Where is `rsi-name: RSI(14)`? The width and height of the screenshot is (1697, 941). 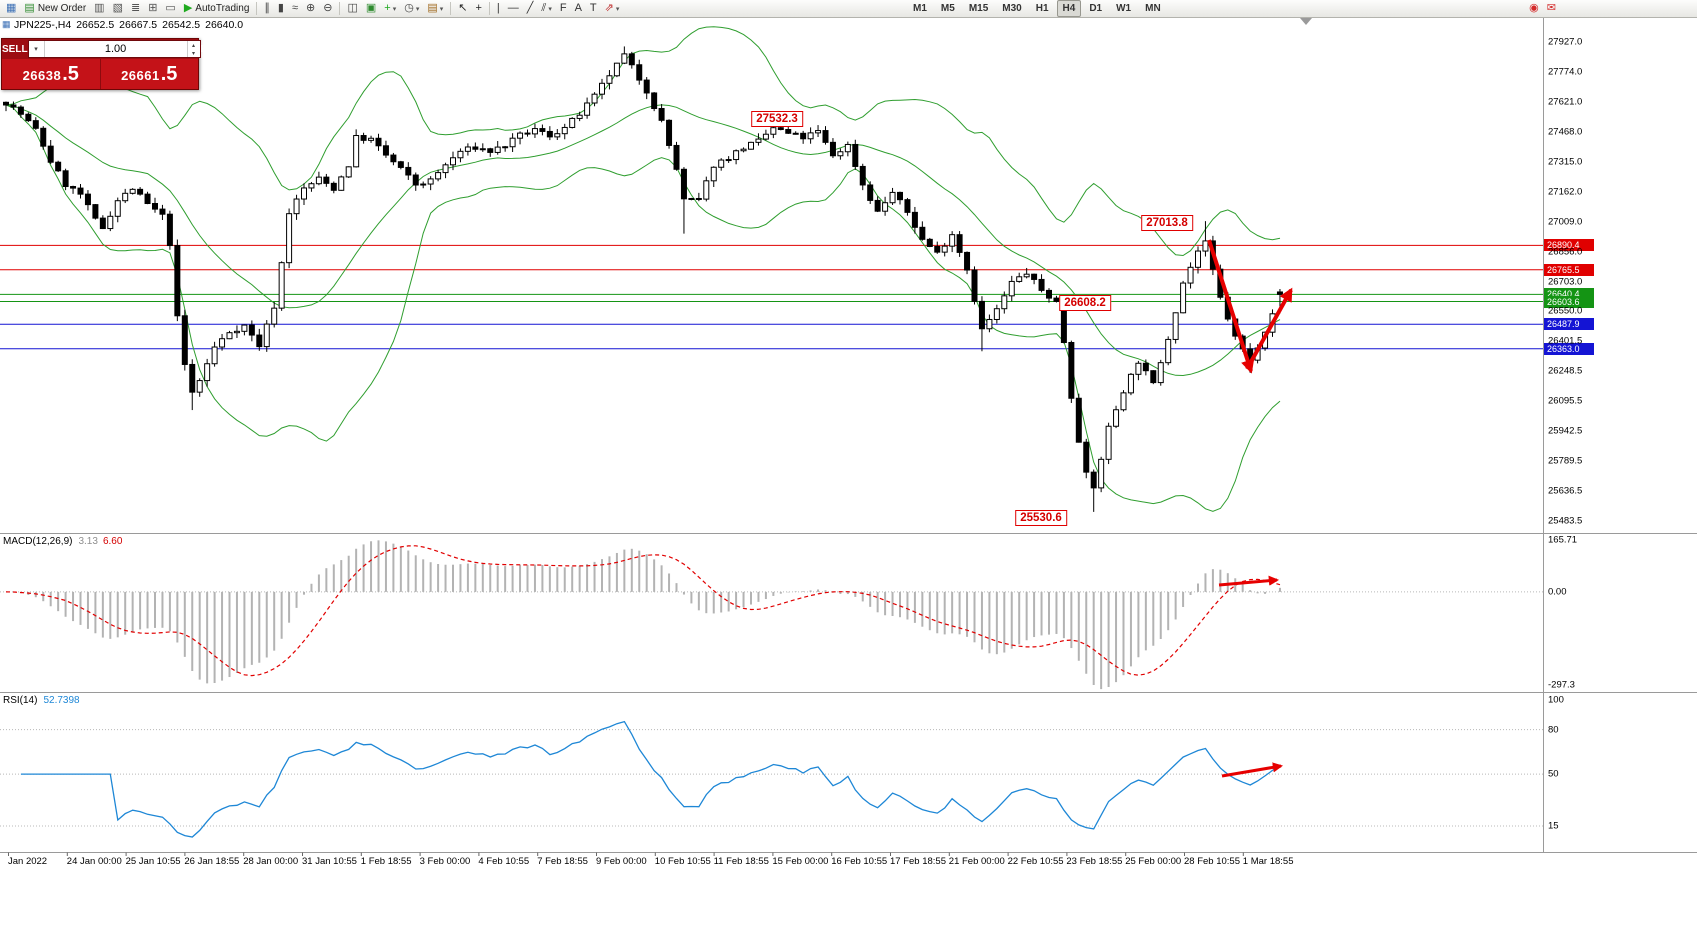 rsi-name: RSI(14) is located at coordinates (20, 700).